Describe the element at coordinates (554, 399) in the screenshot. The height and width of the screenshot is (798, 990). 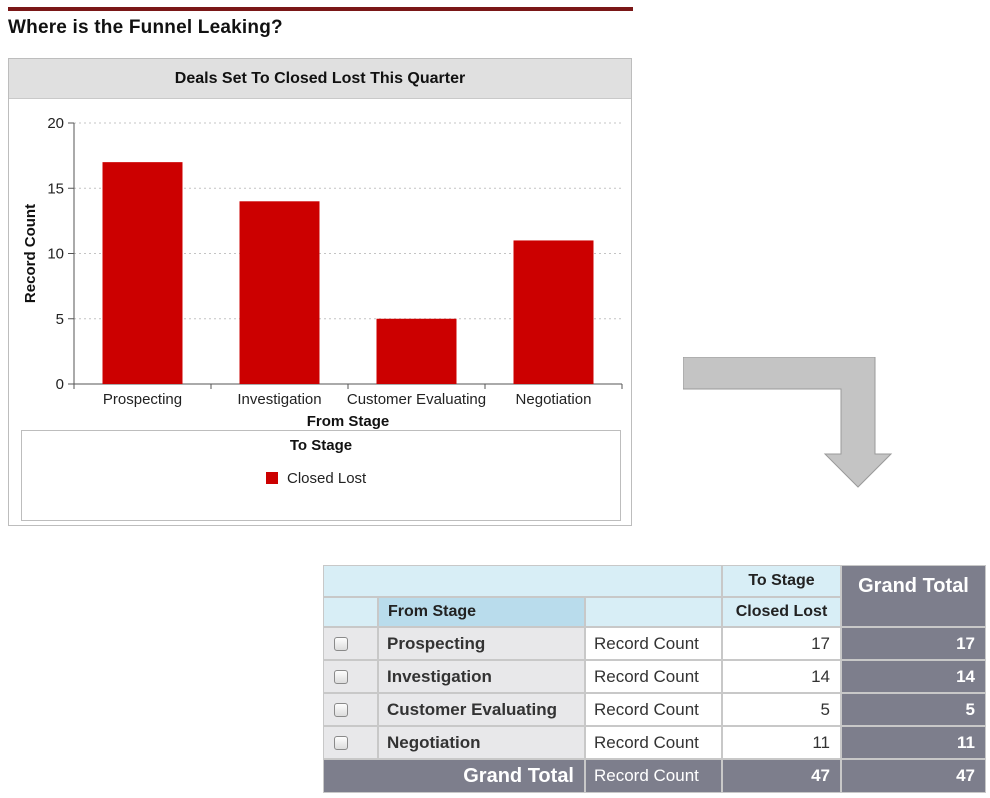
I see `x-tick-label: Negotiation` at that location.